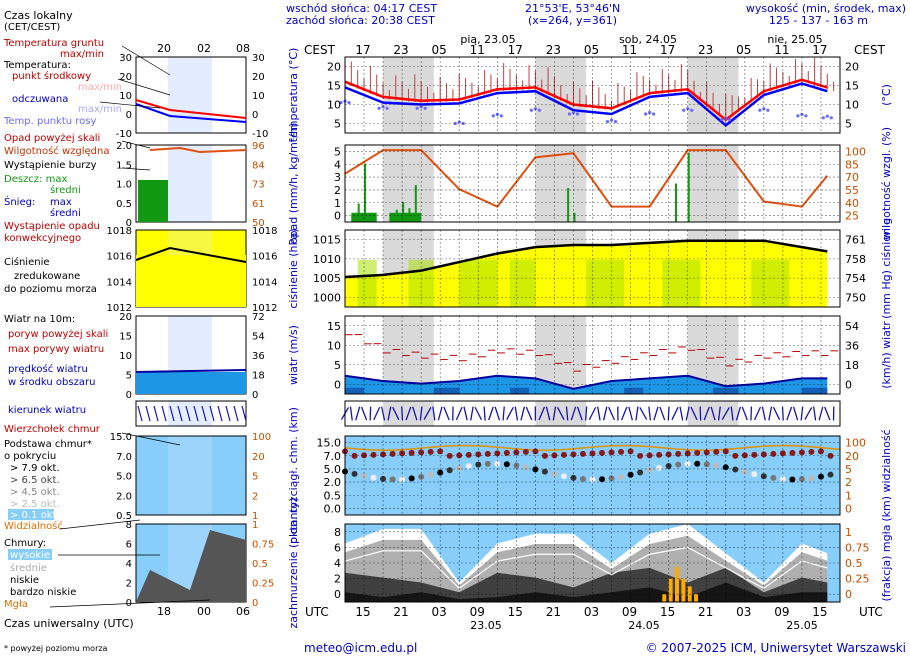 The height and width of the screenshot is (664, 910). Describe the element at coordinates (258, 376) in the screenshot. I see `legend-mini-ytick-right: 18` at that location.